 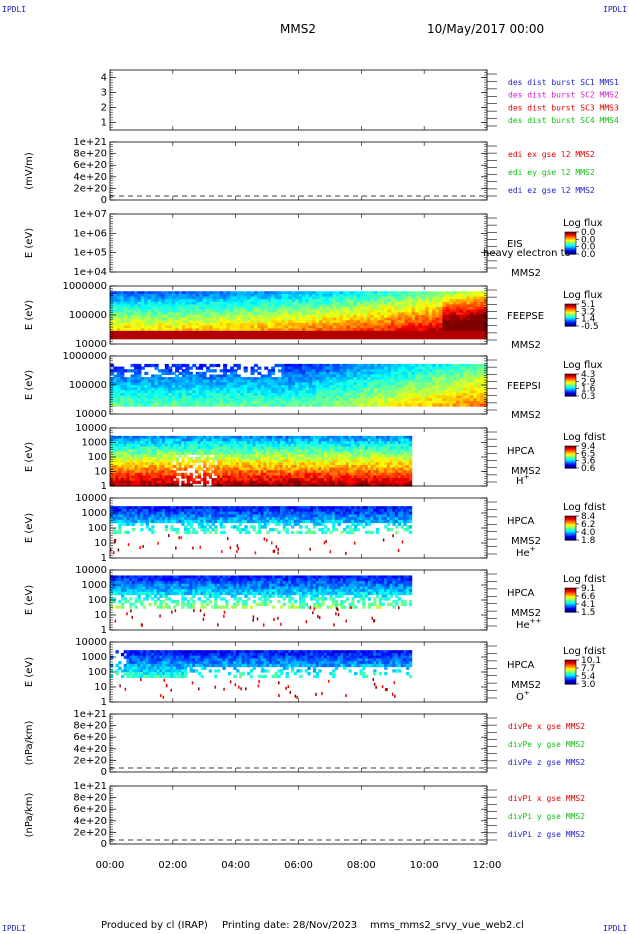 I want to click on y-tick-label: 1e+05, so click(x=90, y=253).